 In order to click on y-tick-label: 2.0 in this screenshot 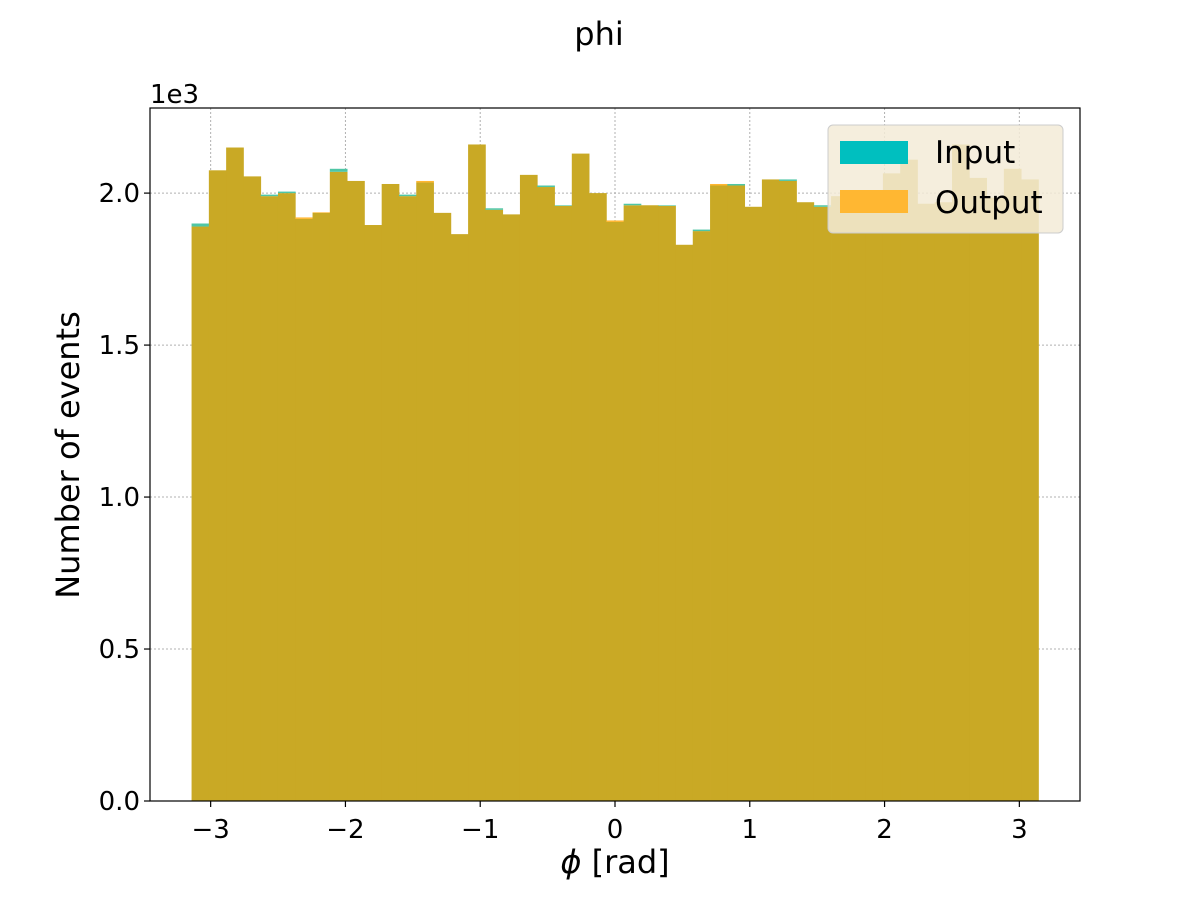, I will do `click(119, 194)`.